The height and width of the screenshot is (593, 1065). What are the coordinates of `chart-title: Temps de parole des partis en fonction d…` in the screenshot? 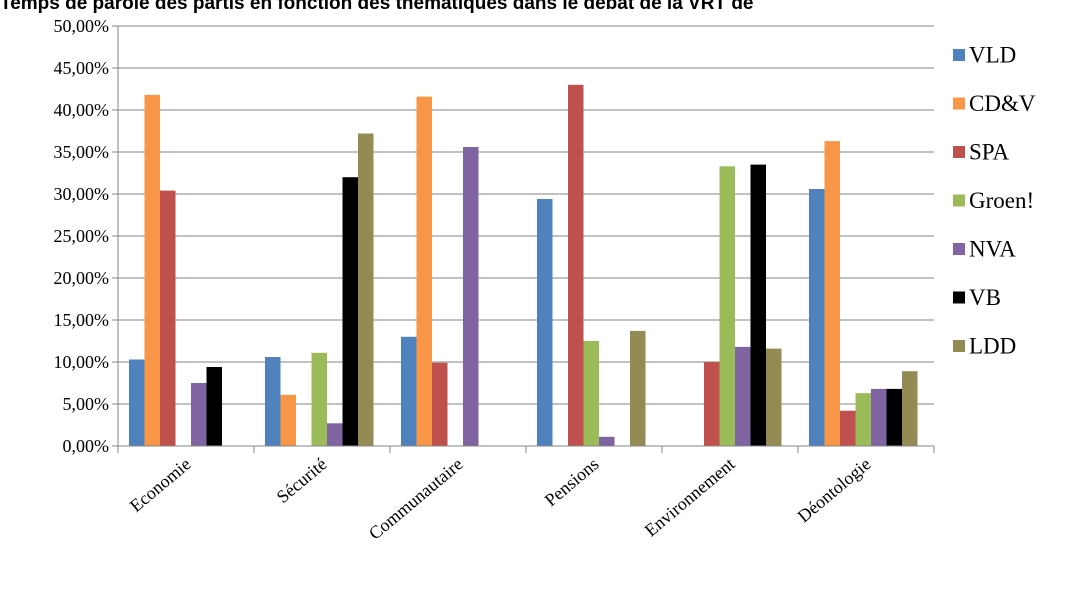 It's located at (377, 7).